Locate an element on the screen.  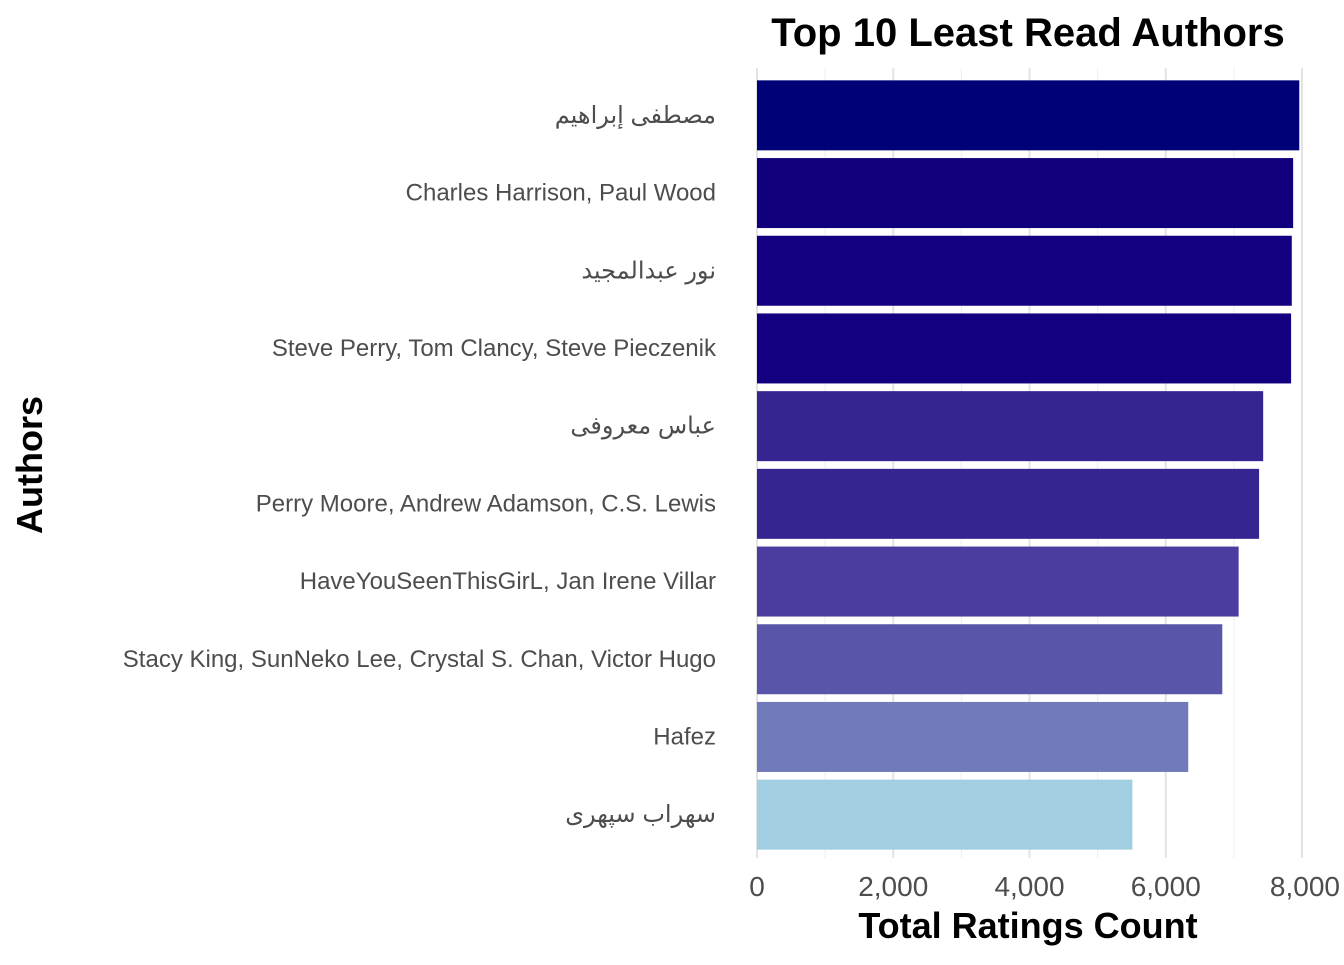
x-tick-label: 6,000 is located at coordinates (1166, 886).